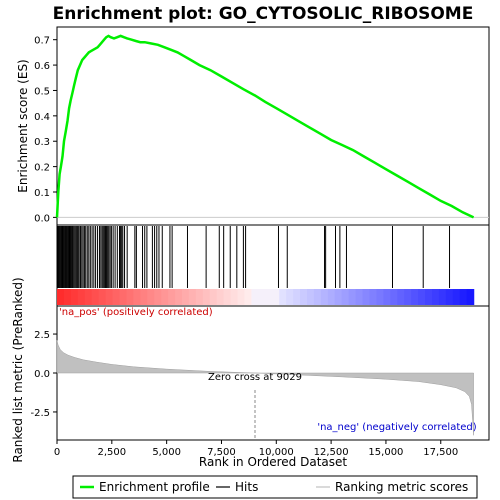  What do you see at coordinates (166, 452) in the screenshot?
I see `xtick-label: 5,000` at bounding box center [166, 452].